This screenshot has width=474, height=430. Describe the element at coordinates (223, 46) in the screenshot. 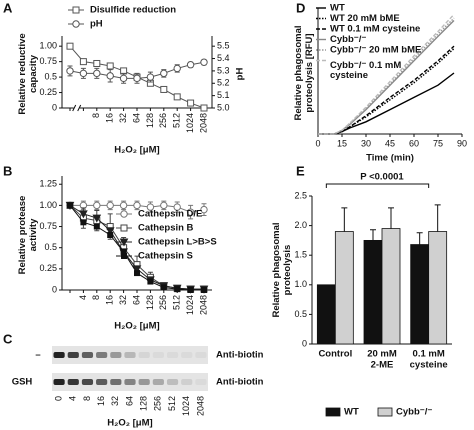

I see `y2-tick-label: 5.5` at that location.